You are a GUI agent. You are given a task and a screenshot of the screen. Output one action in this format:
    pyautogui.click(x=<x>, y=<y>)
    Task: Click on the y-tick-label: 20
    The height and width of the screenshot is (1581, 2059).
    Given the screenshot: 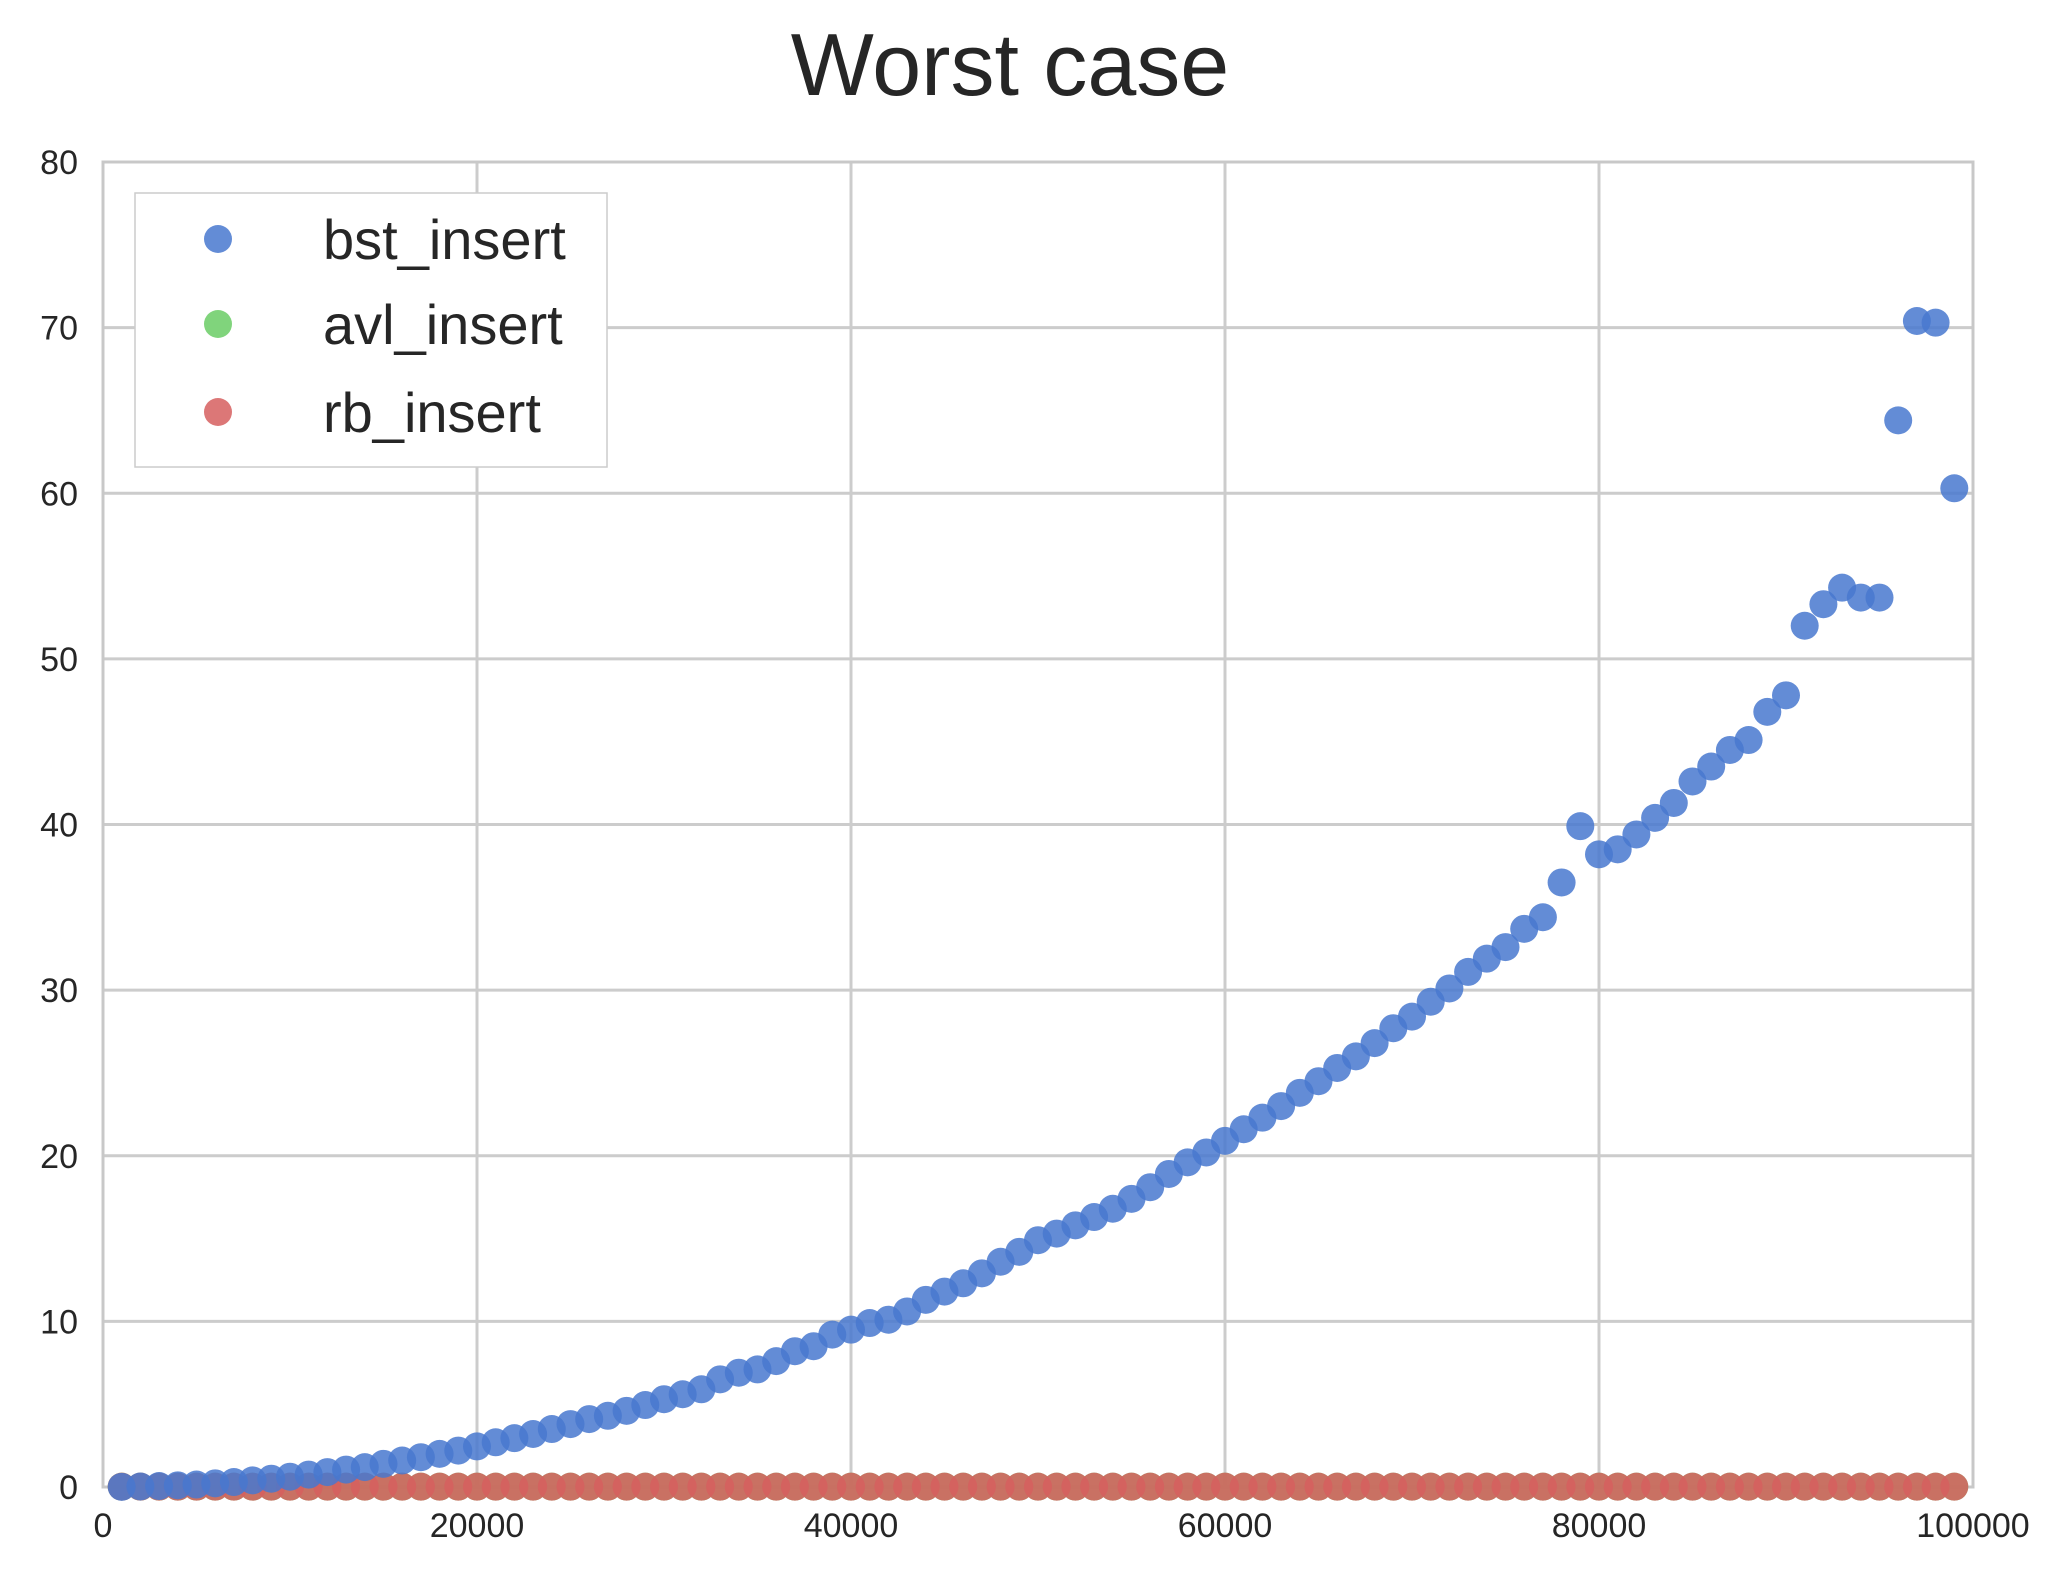 What is the action you would take?
    pyautogui.click(x=59, y=1157)
    